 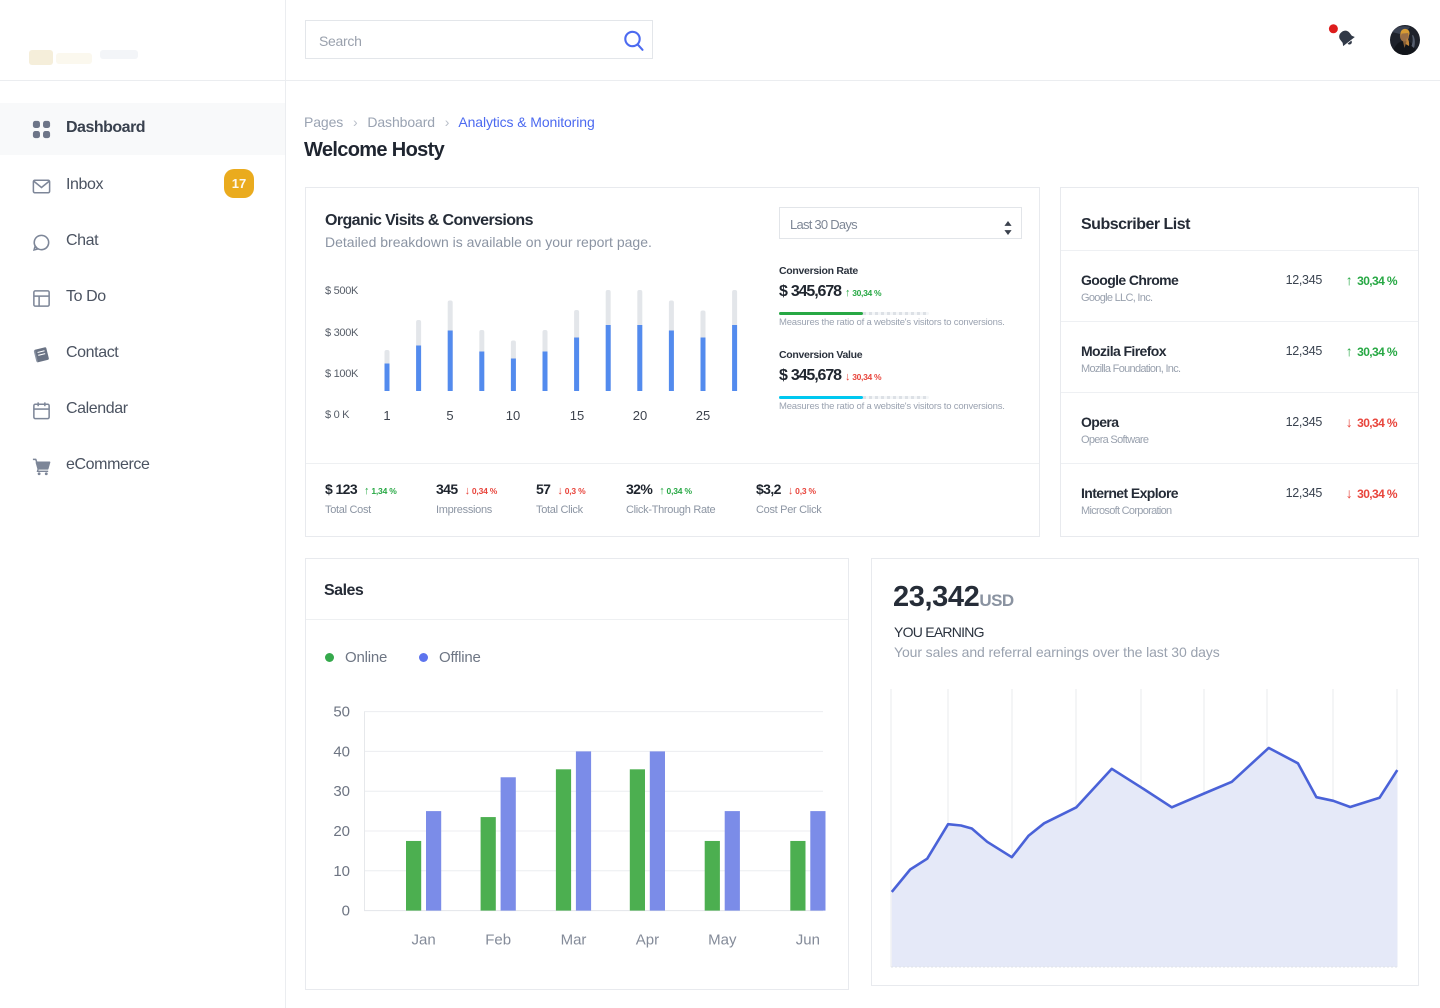 What do you see at coordinates (341, 751) in the screenshot?
I see `svg-text: 40` at bounding box center [341, 751].